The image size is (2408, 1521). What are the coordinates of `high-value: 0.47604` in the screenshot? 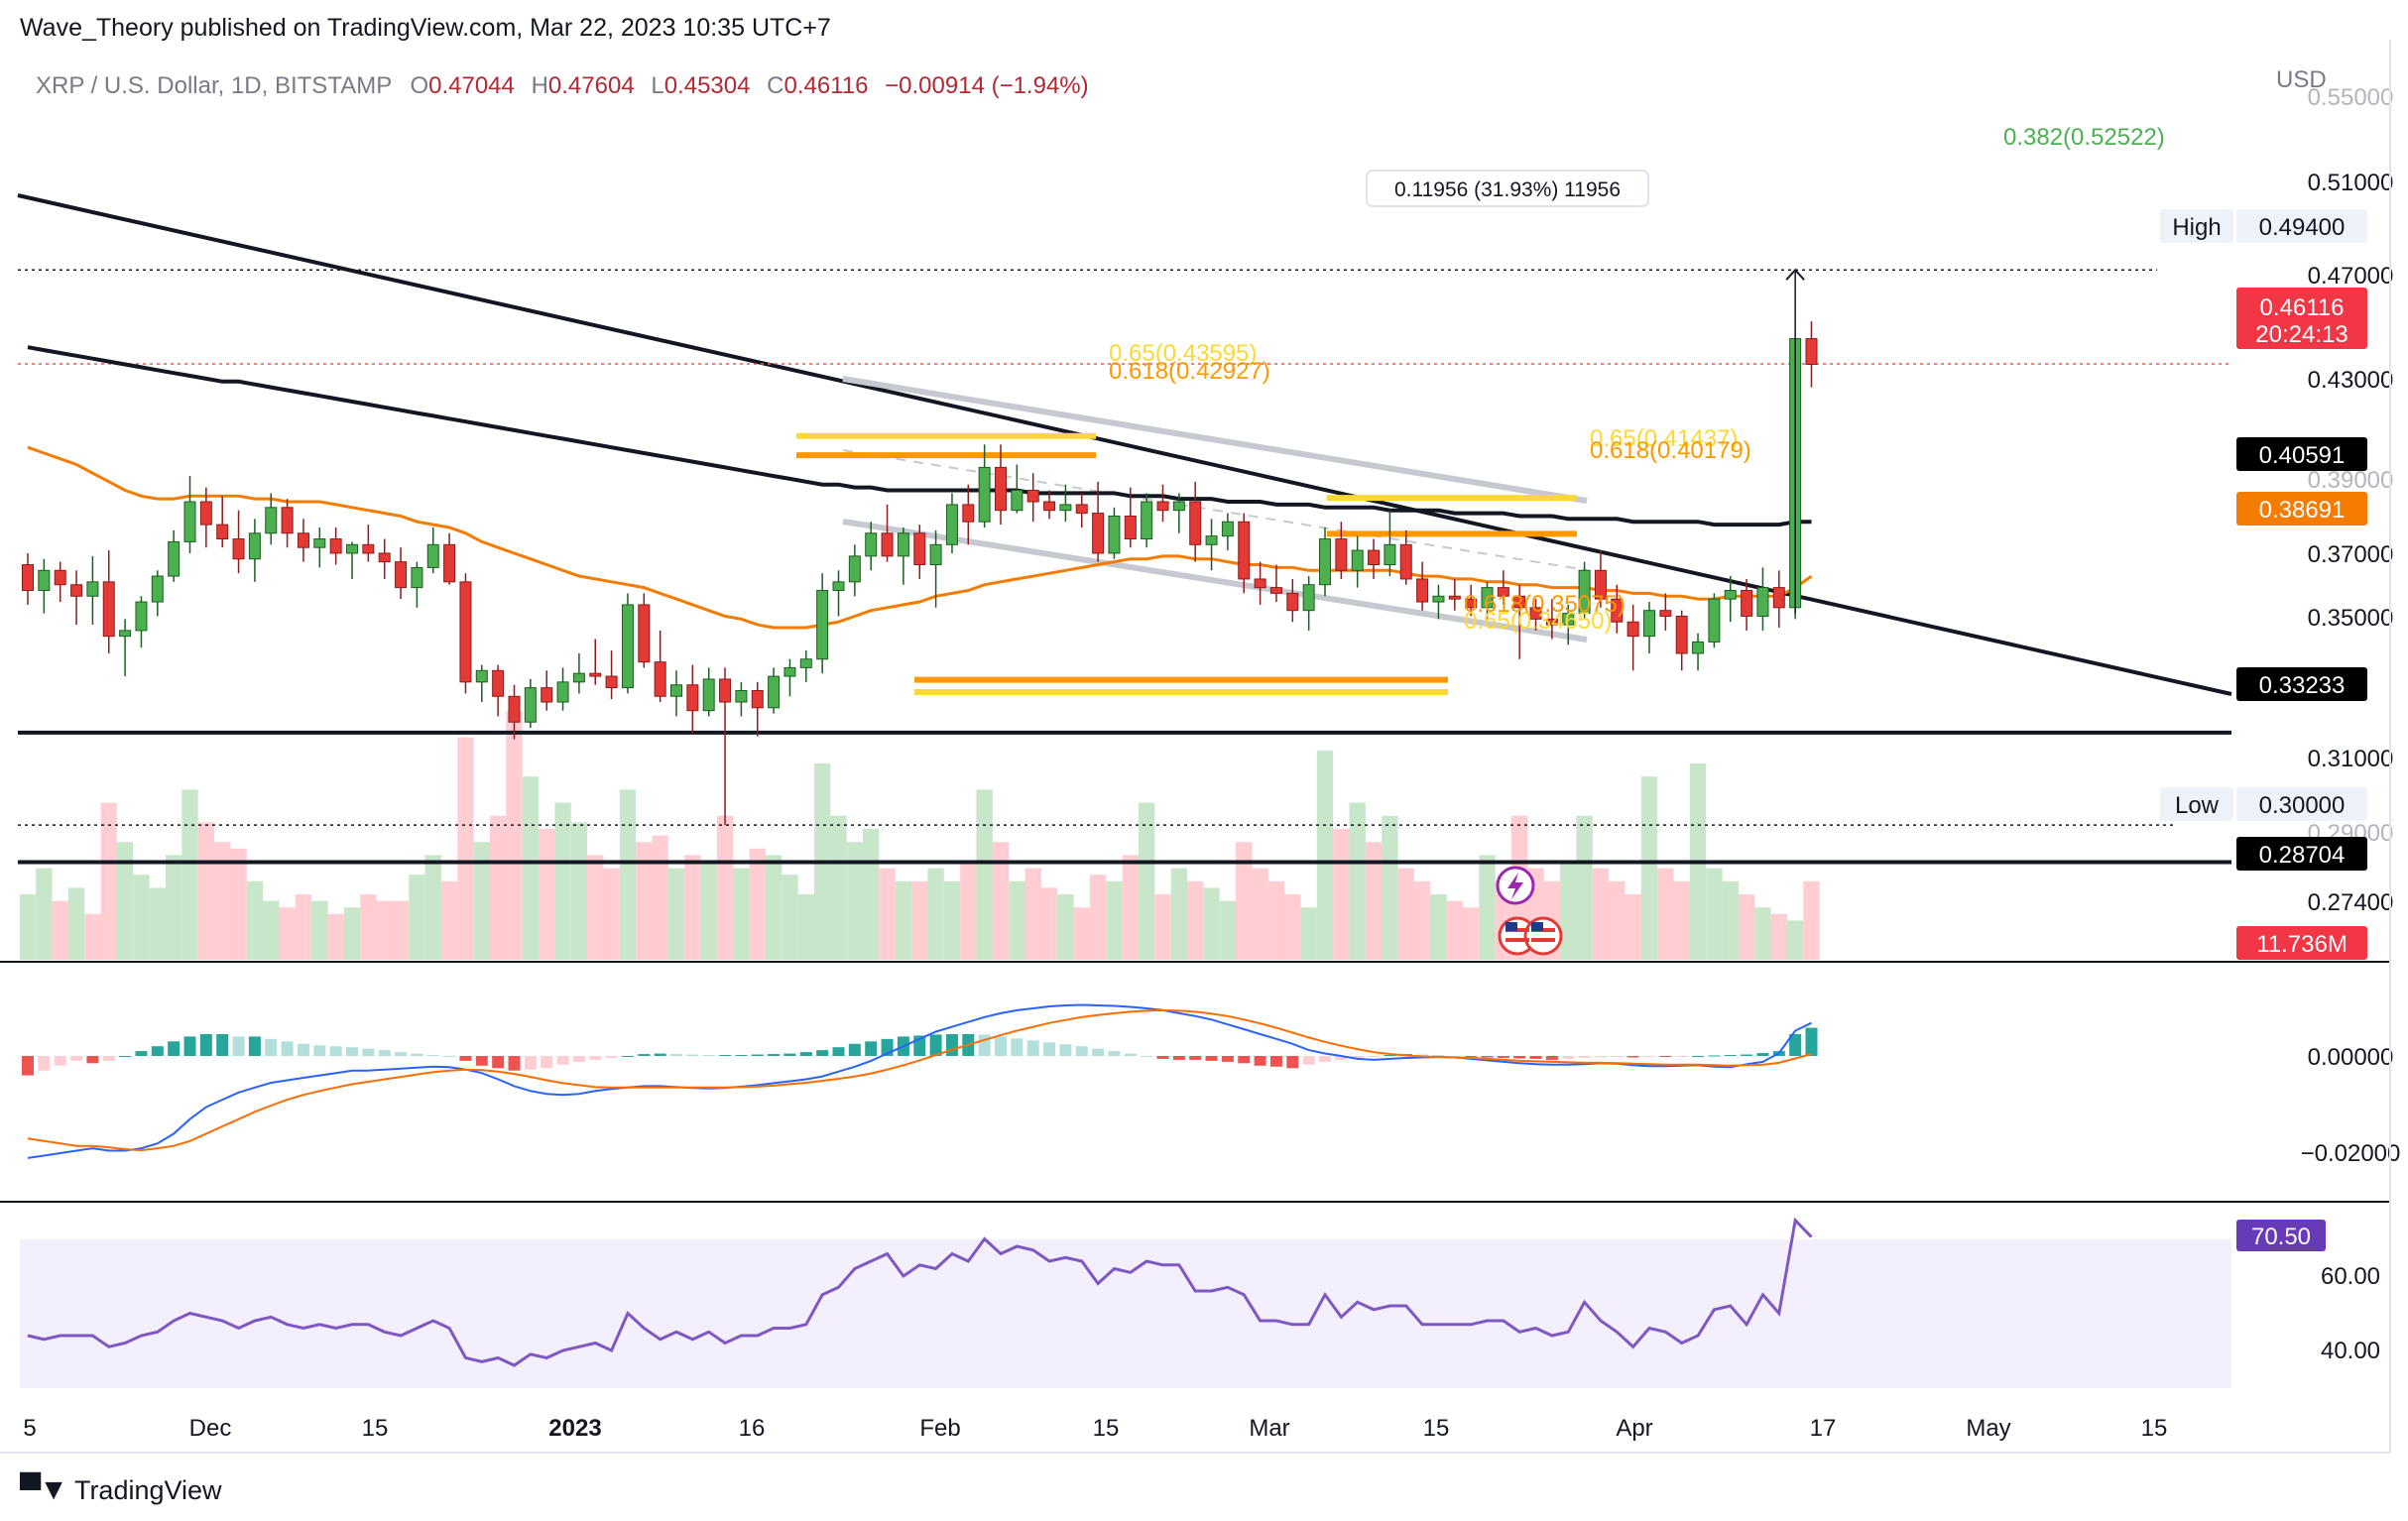 It's located at (592, 85).